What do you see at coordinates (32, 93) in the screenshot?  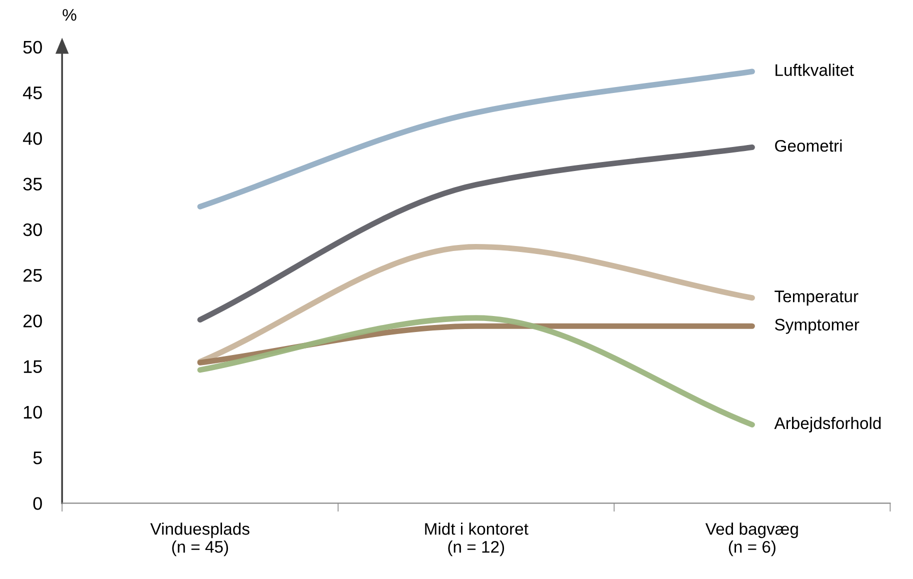 I see `y-tick-label: 45` at bounding box center [32, 93].